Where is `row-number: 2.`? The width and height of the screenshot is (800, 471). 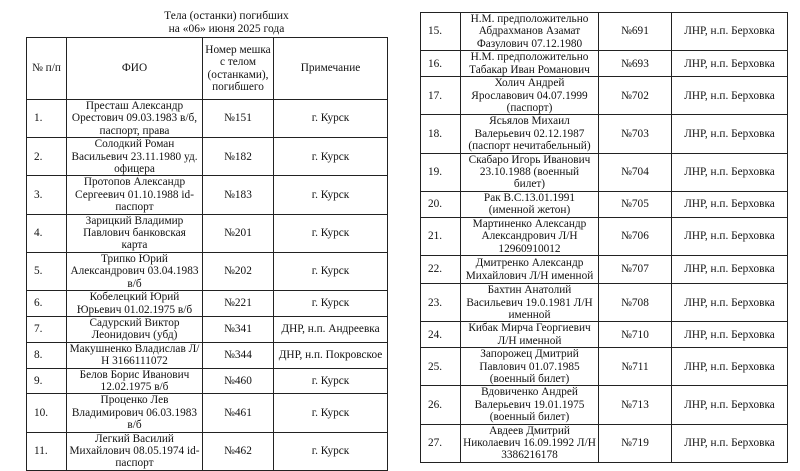 row-number: 2. is located at coordinates (46, 157).